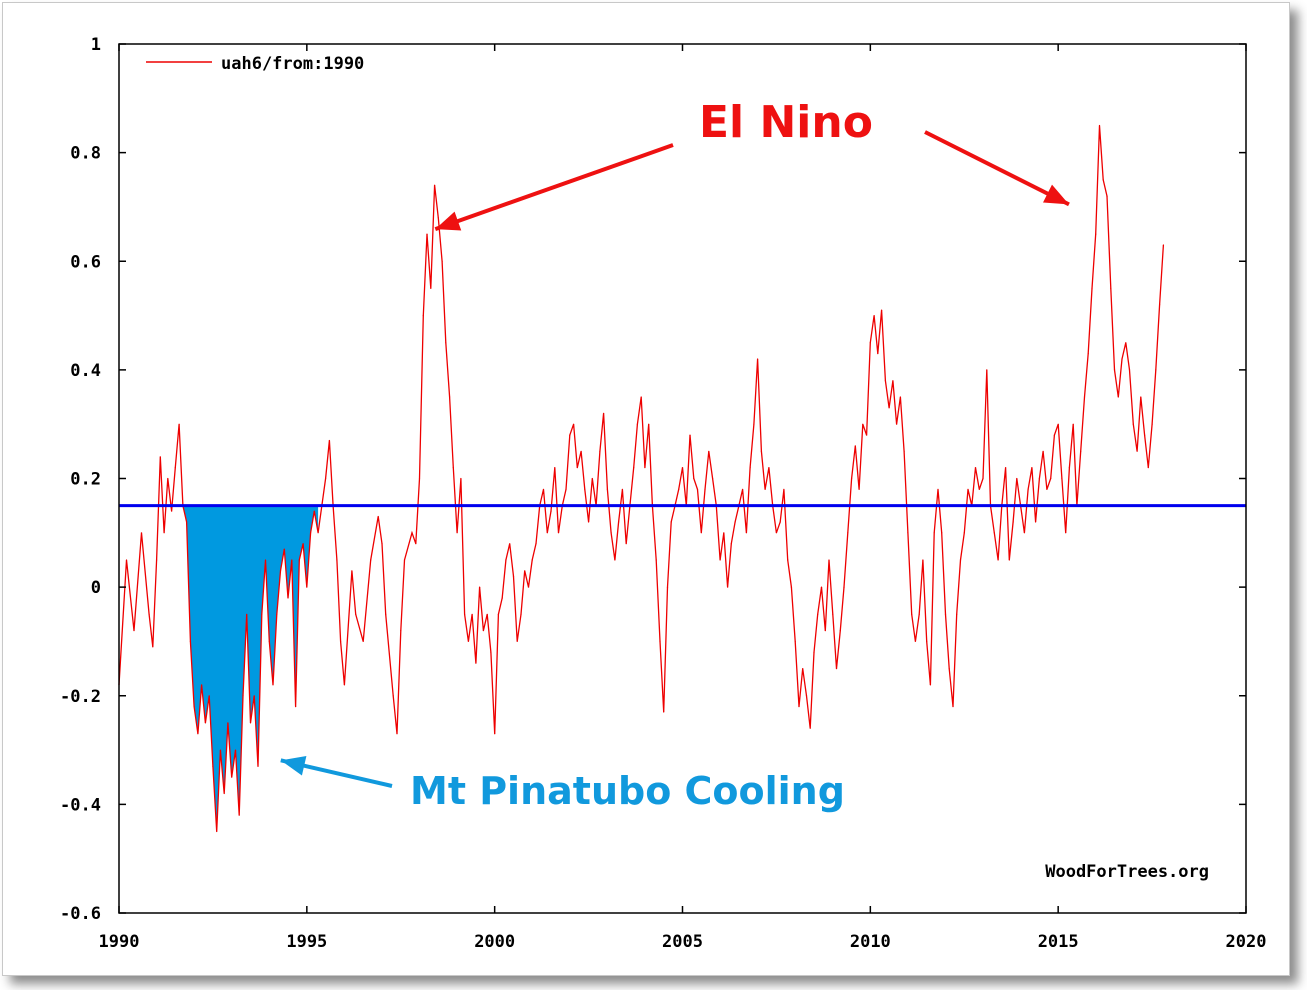 The width and height of the screenshot is (1307, 990). Describe the element at coordinates (870, 942) in the screenshot. I see `x-tick-label: 2010` at that location.